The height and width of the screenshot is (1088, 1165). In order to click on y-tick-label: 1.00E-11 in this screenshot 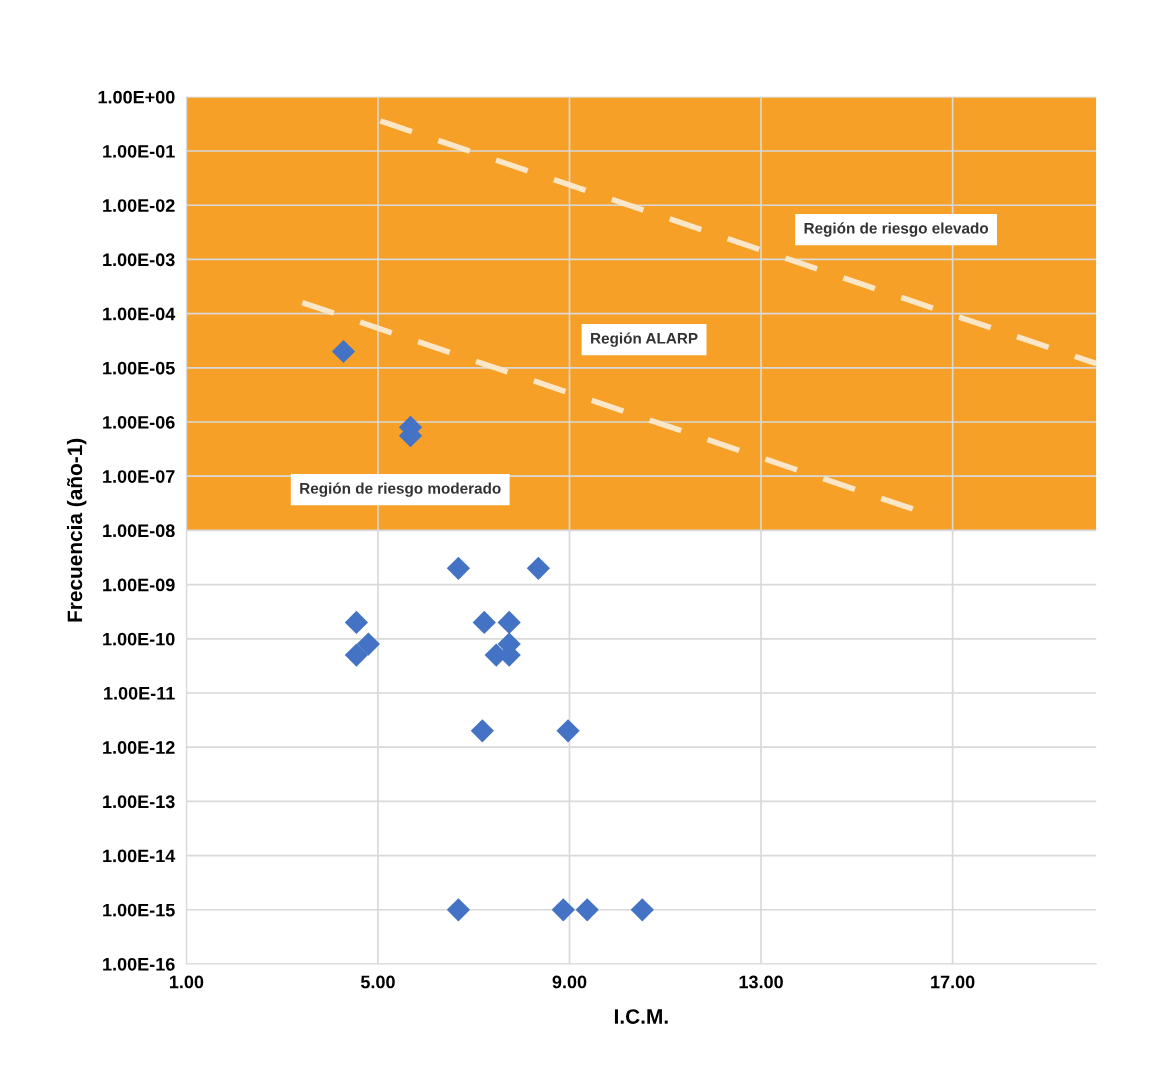, I will do `click(139, 693)`.